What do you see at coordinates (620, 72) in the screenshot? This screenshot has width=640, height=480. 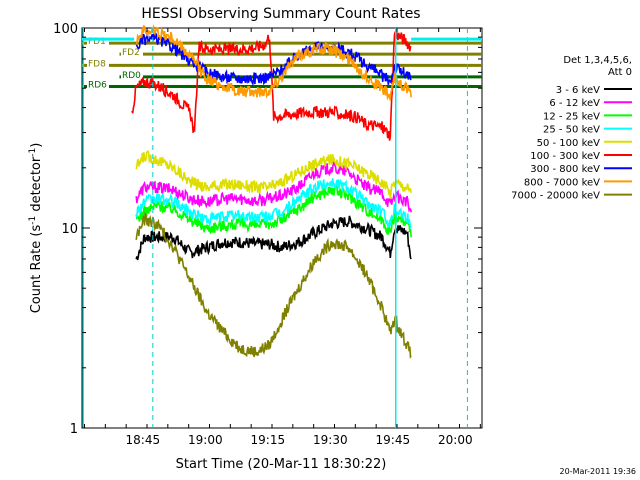 I see `legend-header-line-2: Att 0` at bounding box center [620, 72].